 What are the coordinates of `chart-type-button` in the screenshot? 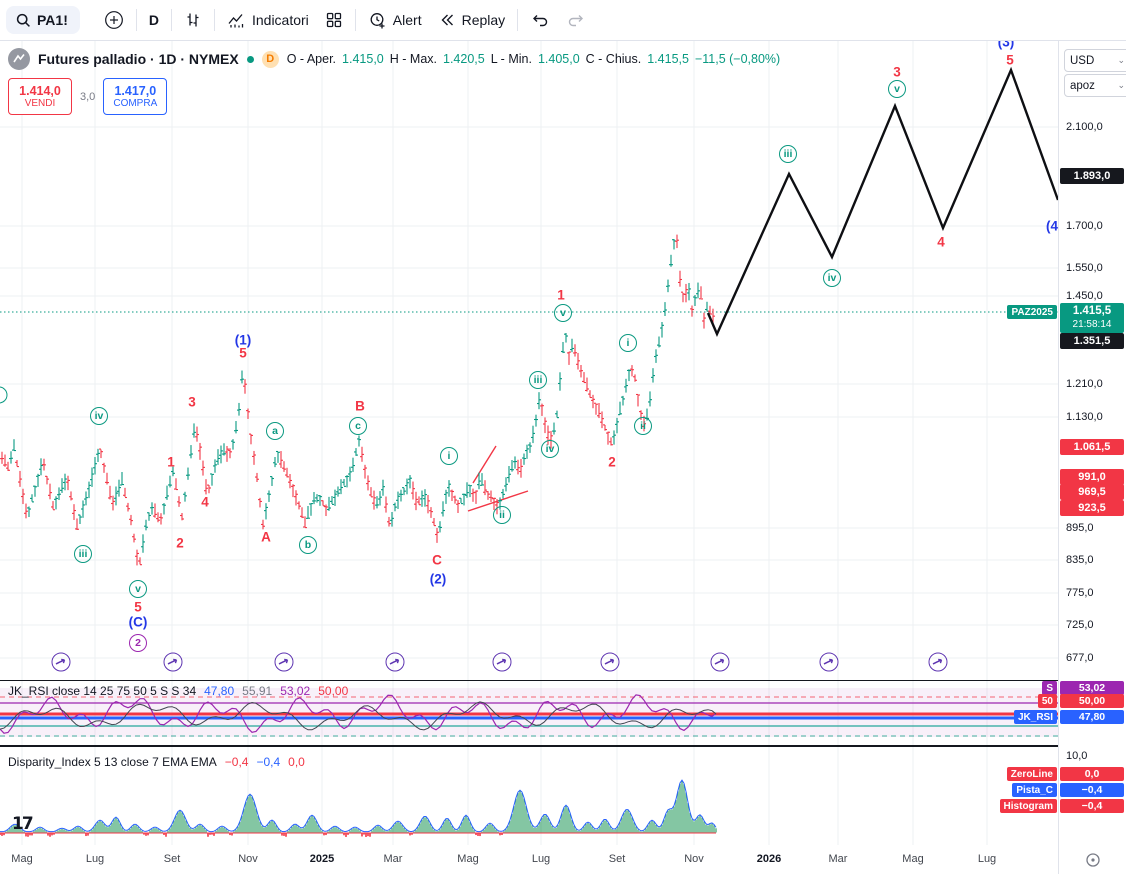 It's located at (193, 20).